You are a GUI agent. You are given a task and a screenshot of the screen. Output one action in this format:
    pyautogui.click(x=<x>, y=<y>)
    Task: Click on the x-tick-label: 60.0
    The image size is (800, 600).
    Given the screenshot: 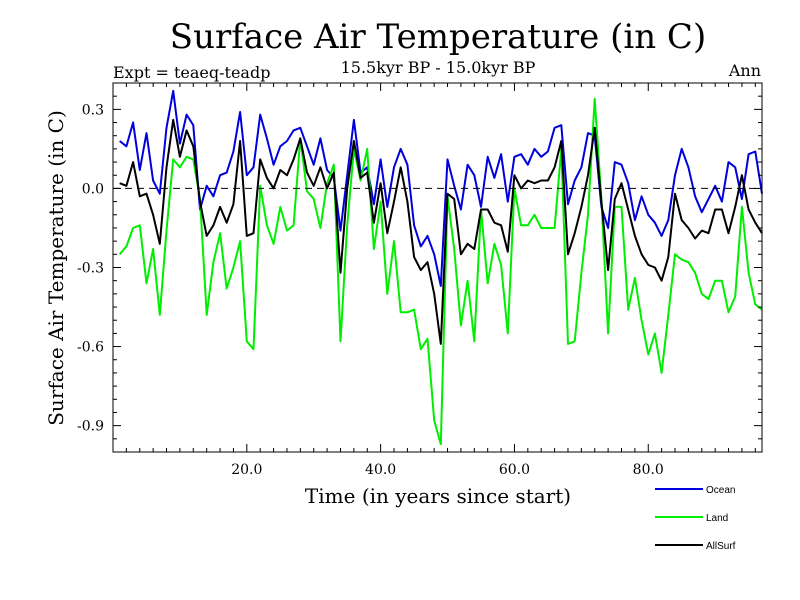 What is the action you would take?
    pyautogui.click(x=514, y=470)
    